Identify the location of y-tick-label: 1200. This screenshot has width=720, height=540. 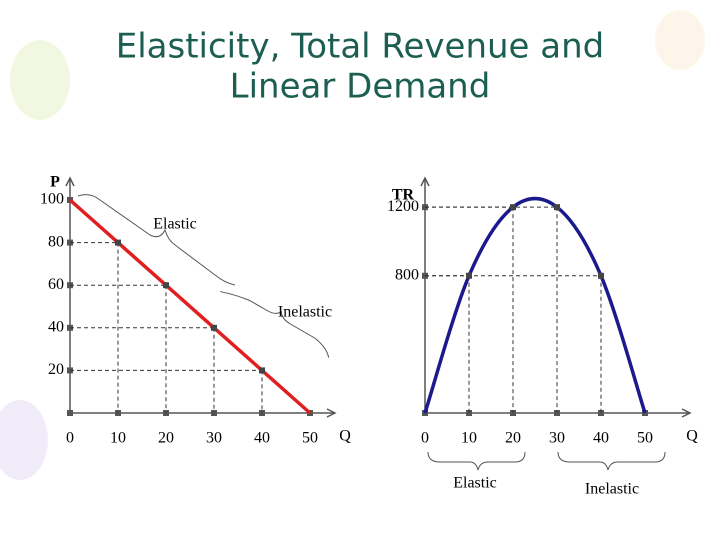
(403, 206).